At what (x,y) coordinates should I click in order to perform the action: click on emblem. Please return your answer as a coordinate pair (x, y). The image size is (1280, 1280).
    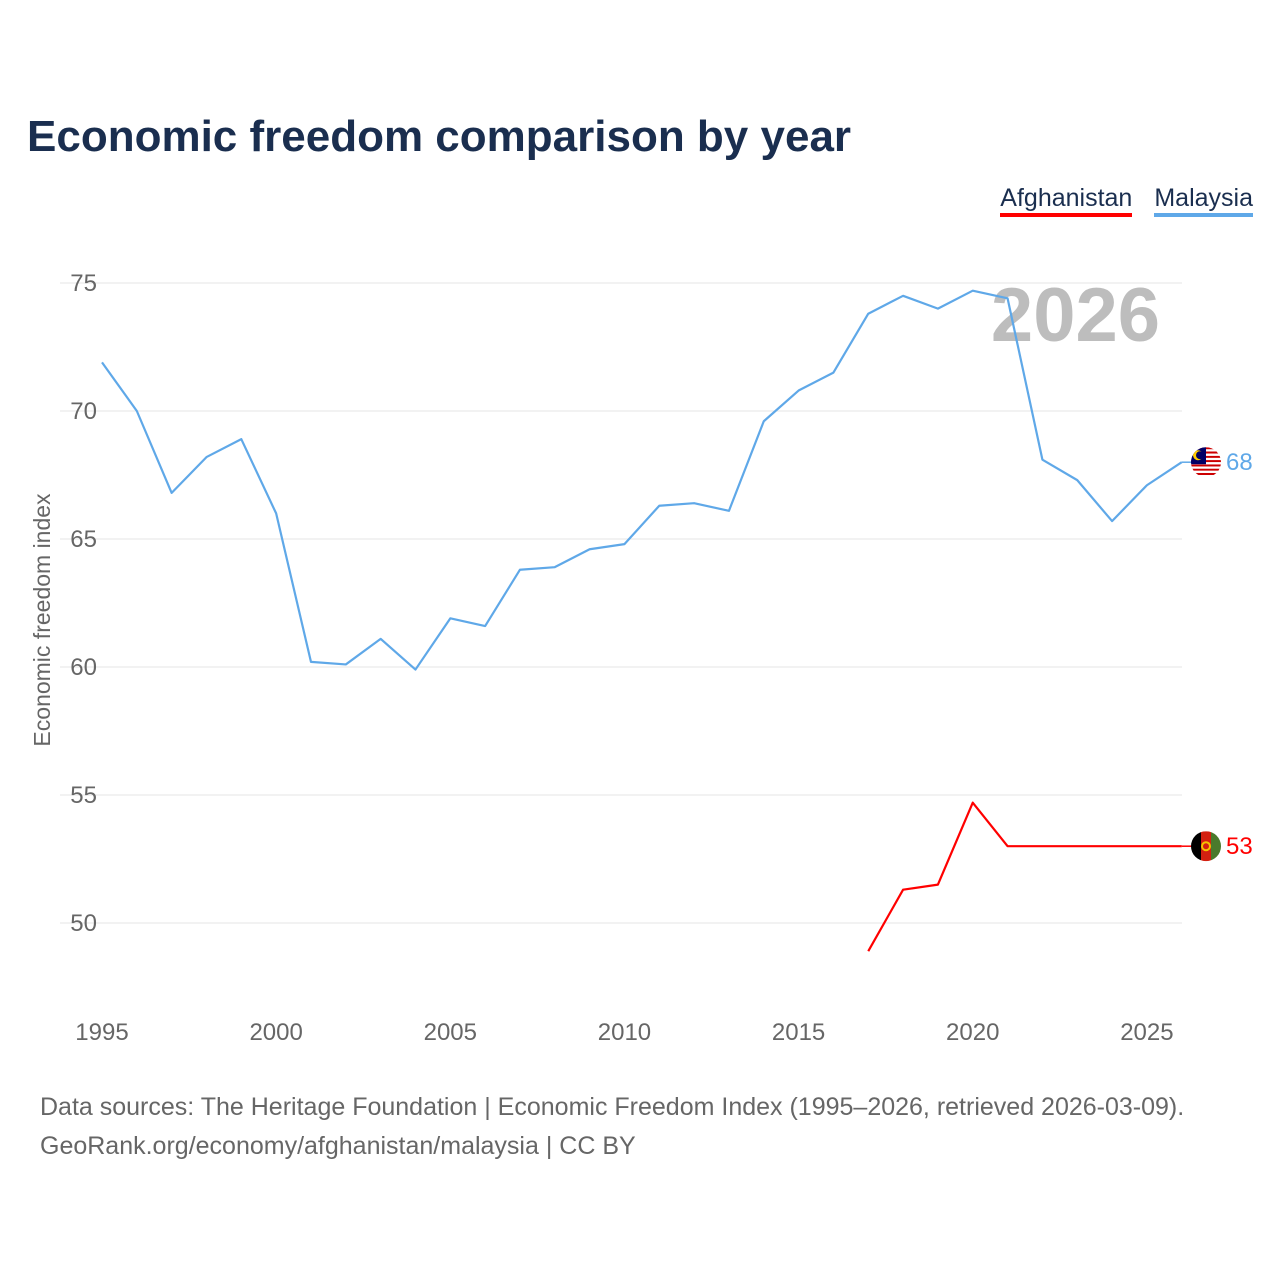
    Looking at the image, I should click on (1206, 846).